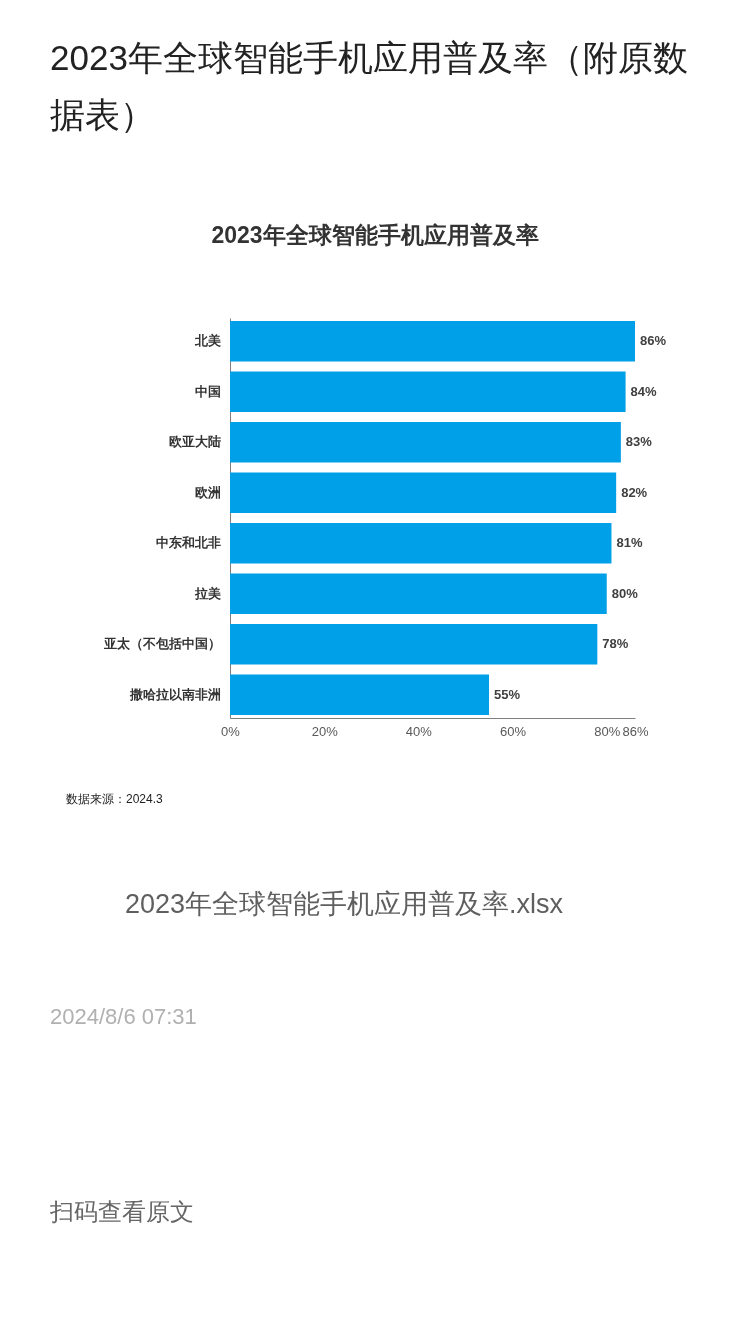 The width and height of the screenshot is (750, 1337). Describe the element at coordinates (161, 644) in the screenshot. I see `y-tick-label: 亚太（不包括中国）` at that location.